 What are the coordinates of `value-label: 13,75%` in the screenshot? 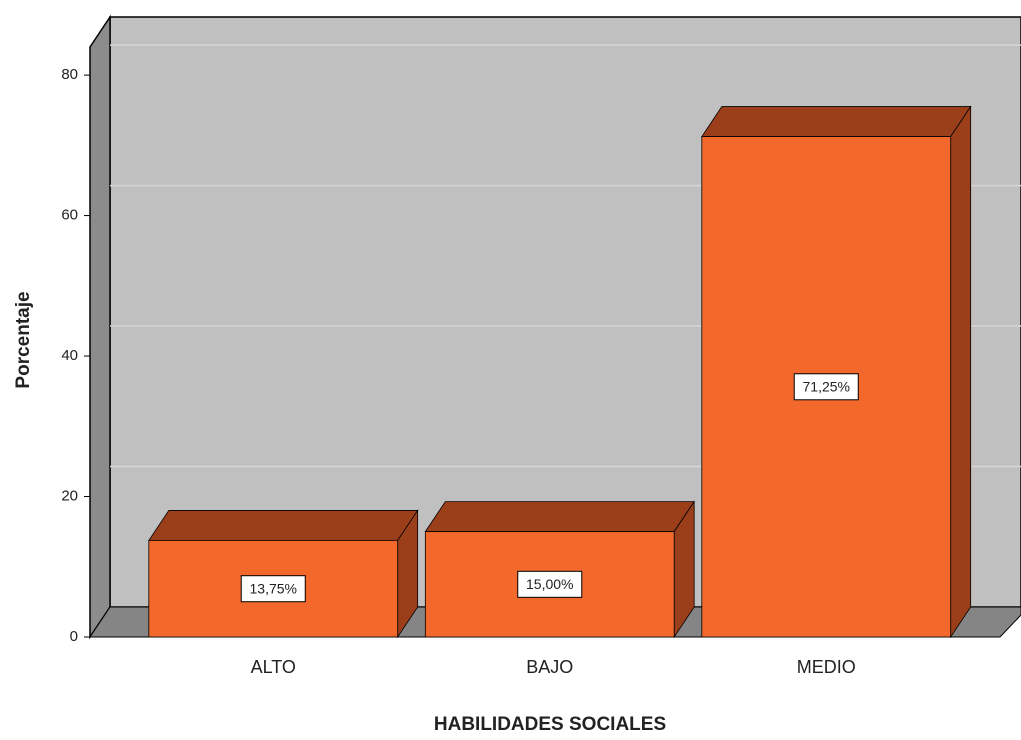 It's located at (273, 588).